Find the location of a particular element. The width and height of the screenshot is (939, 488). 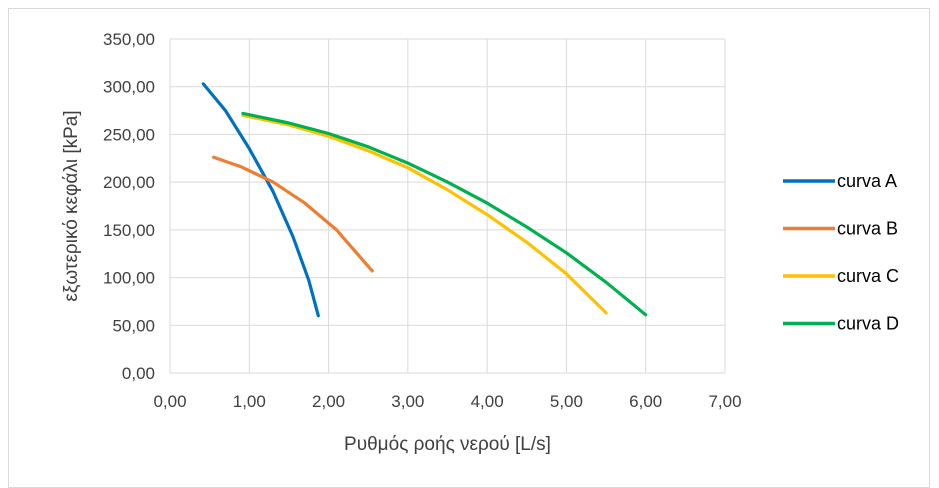

x-tick-label: 3,00 is located at coordinates (407, 401).